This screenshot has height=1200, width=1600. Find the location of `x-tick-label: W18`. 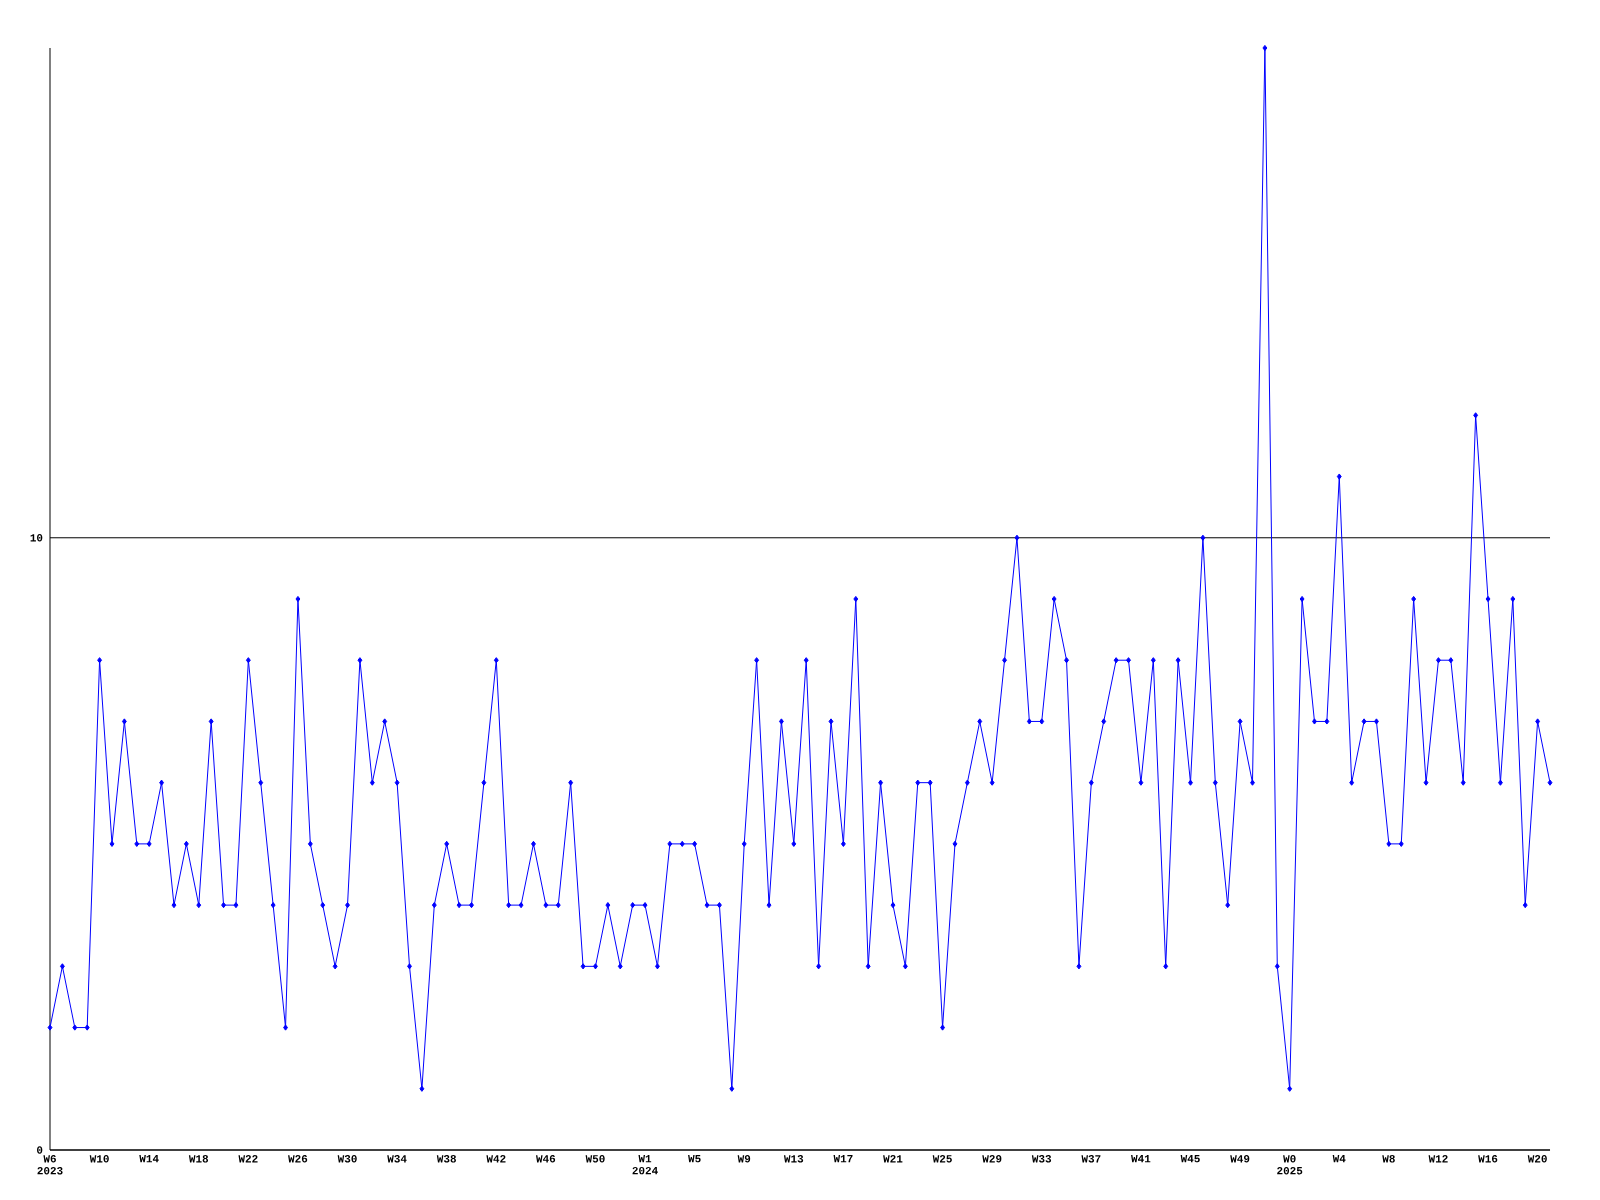

x-tick-label: W18 is located at coordinates (198, 1159).